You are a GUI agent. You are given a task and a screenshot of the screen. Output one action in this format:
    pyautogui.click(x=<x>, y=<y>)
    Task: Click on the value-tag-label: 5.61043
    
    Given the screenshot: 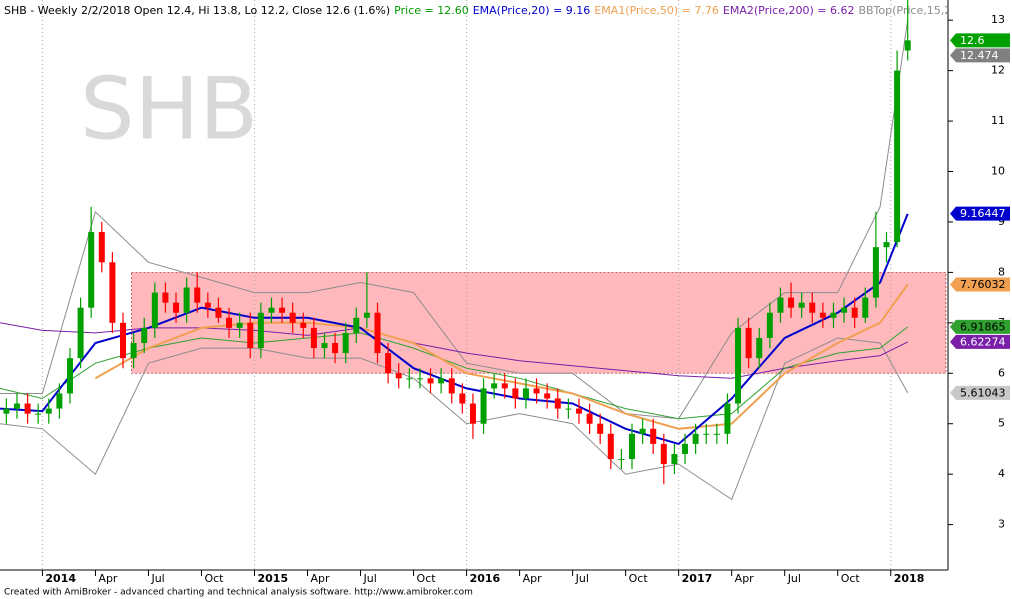 What is the action you would take?
    pyautogui.click(x=983, y=392)
    